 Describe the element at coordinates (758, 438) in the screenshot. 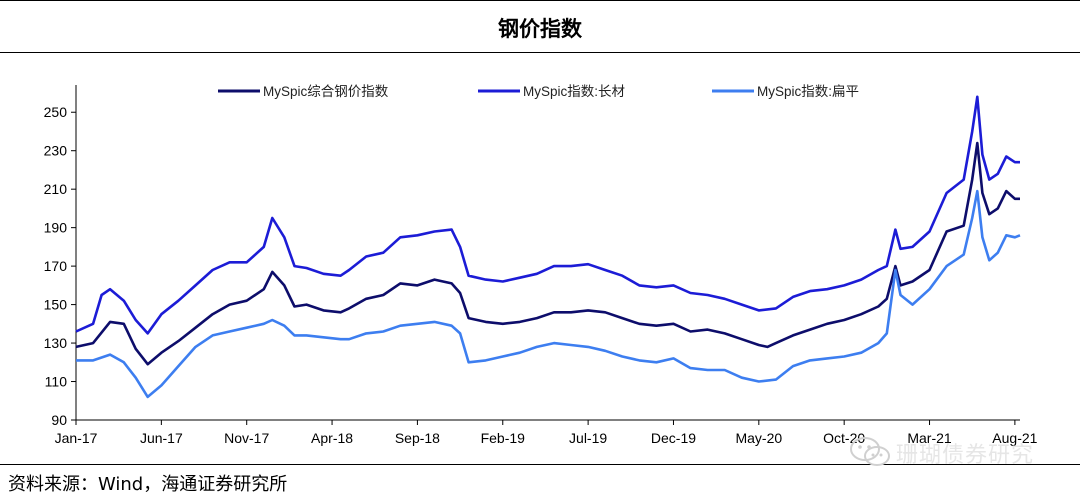

I see `x-tick-label: May-20` at that location.